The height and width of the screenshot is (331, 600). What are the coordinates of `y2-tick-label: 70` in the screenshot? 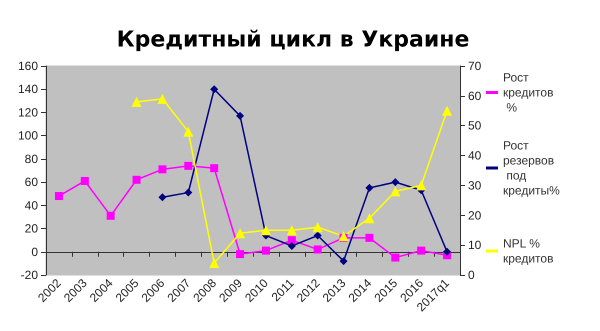 It's located at (475, 66).